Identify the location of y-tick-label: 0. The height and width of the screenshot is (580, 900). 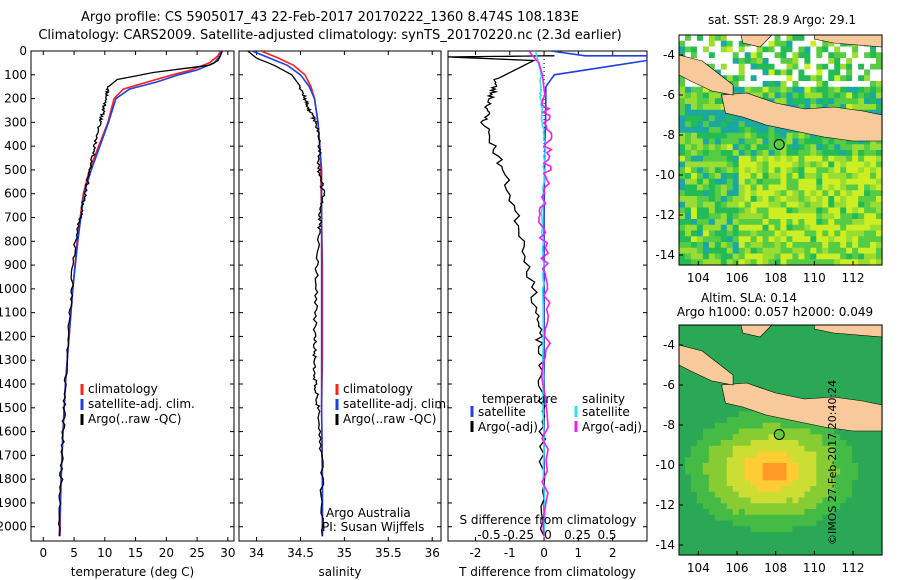
(23, 51).